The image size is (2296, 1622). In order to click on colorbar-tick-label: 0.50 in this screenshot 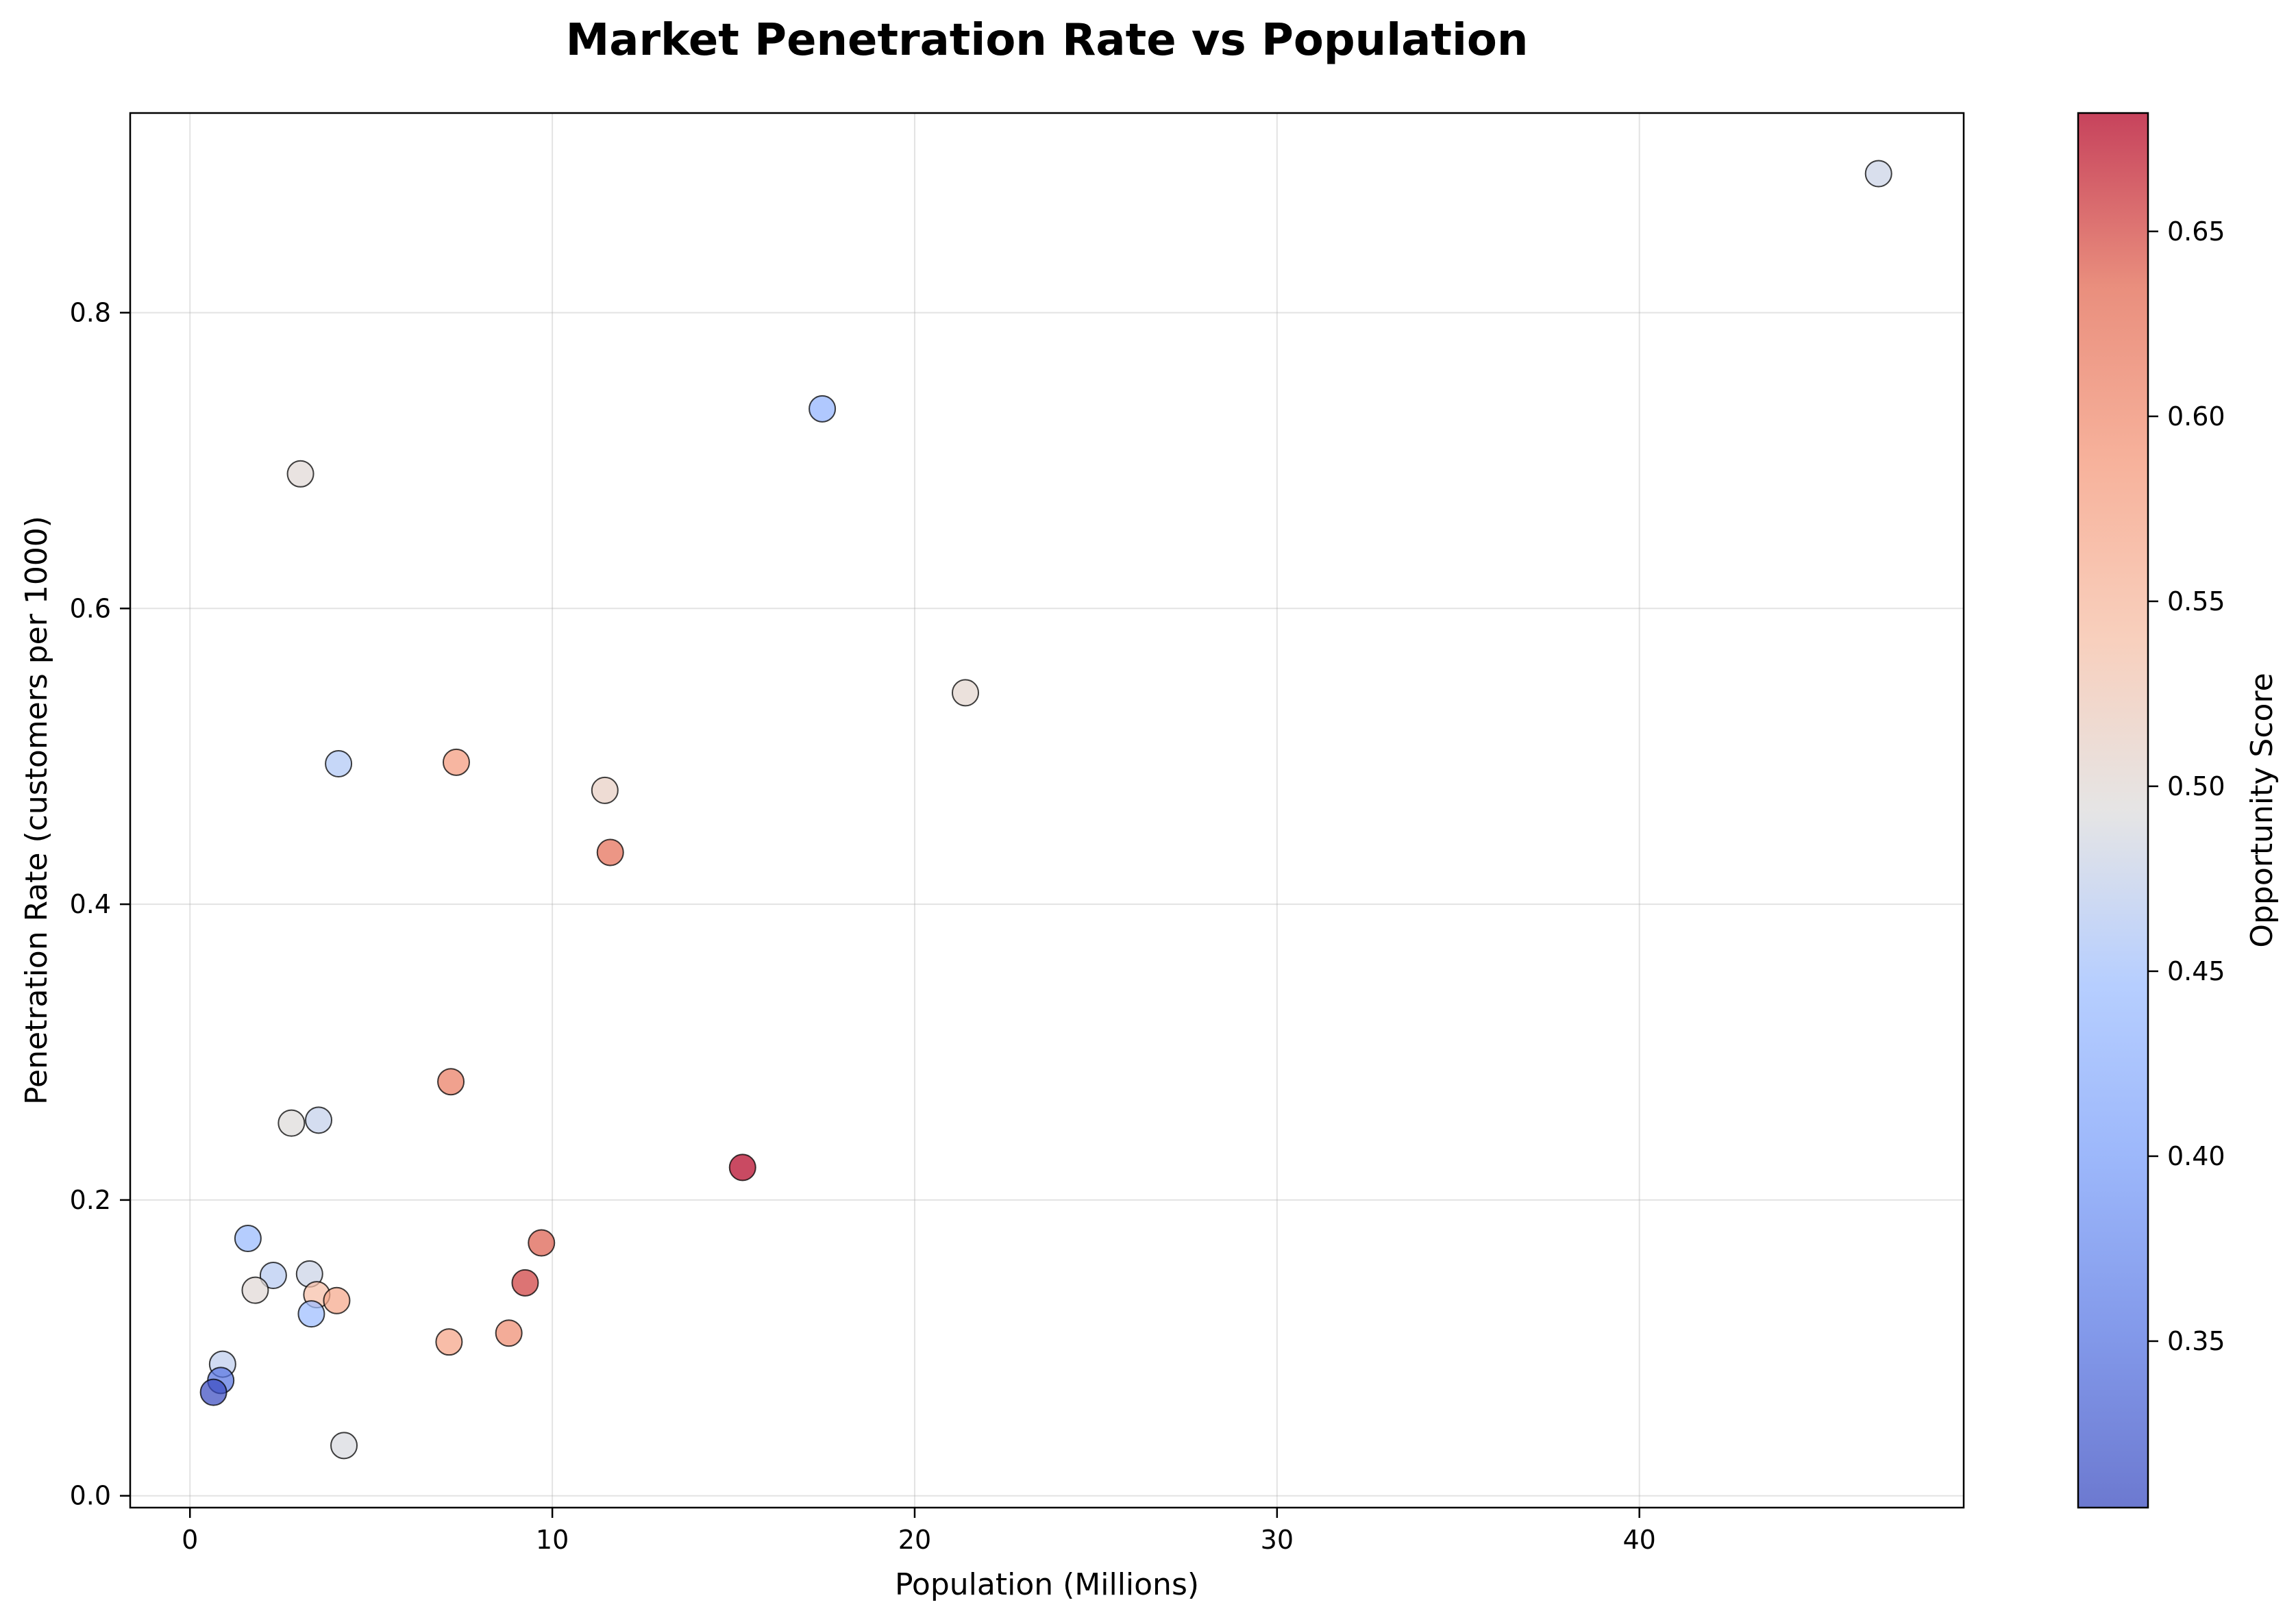, I will do `click(2196, 786)`.